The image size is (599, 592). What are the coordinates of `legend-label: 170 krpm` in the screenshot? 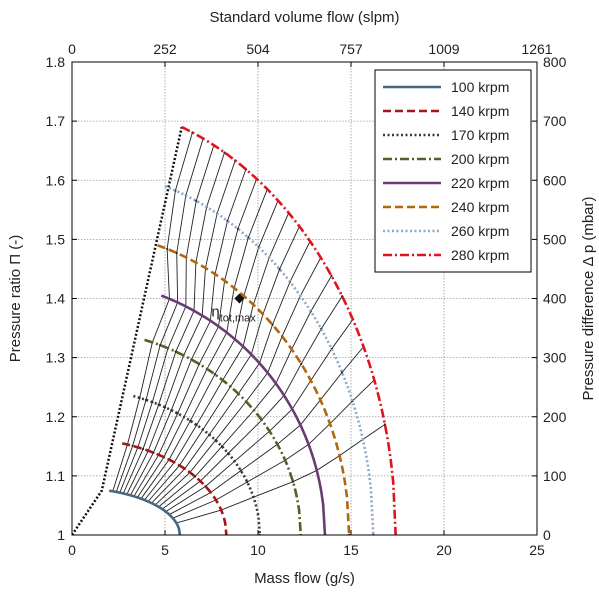 It's located at (480, 135).